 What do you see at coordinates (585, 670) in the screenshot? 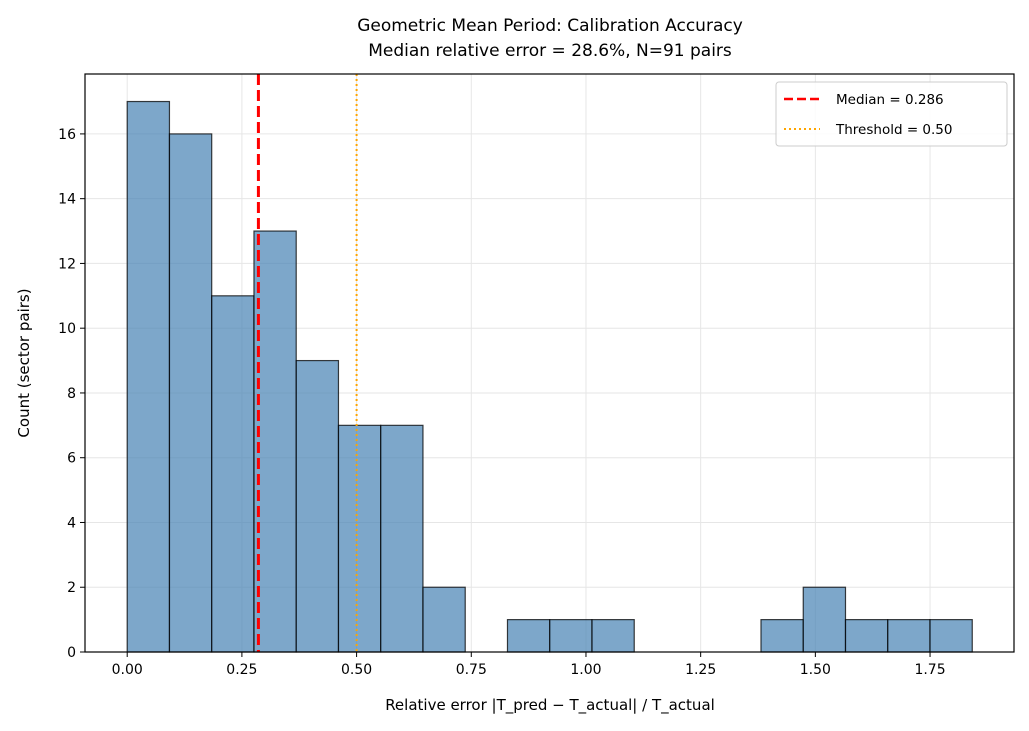
I see `x-tick-label: 1.00` at bounding box center [585, 670].